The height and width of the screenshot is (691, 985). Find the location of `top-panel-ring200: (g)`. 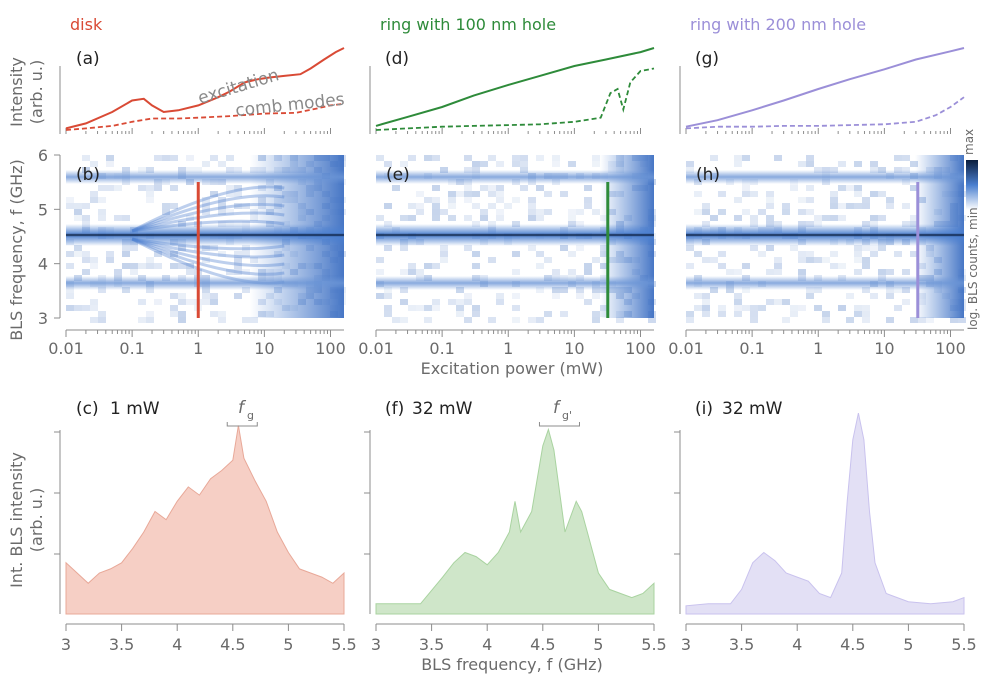

top-panel-ring200: (g) is located at coordinates (822, 90).